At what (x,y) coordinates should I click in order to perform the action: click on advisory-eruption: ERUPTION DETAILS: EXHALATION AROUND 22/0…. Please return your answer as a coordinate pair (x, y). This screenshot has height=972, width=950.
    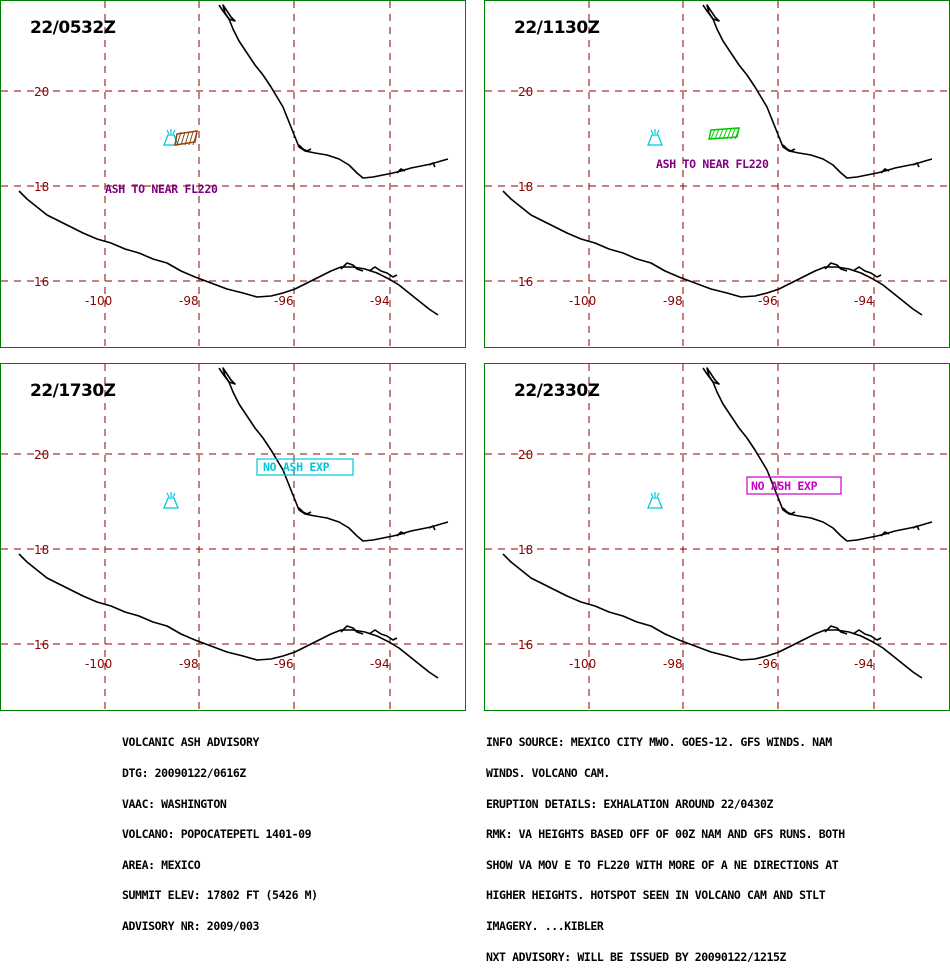
    Looking at the image, I should click on (630, 803).